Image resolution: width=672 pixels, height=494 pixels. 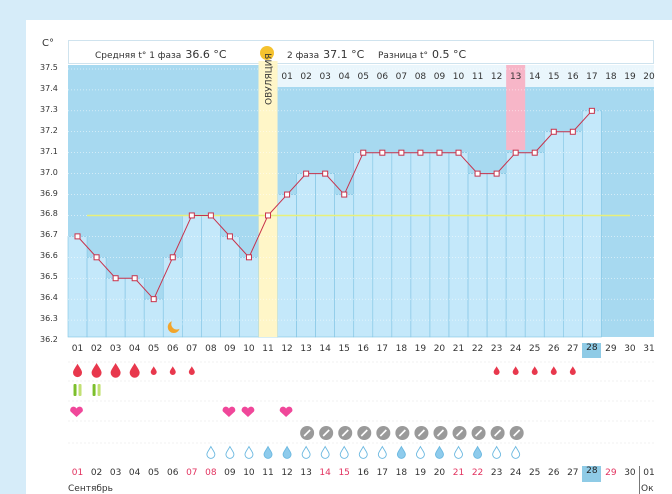 What do you see at coordinates (249, 349) in the screenshot?
I see `x-day-label: 10` at bounding box center [249, 349].